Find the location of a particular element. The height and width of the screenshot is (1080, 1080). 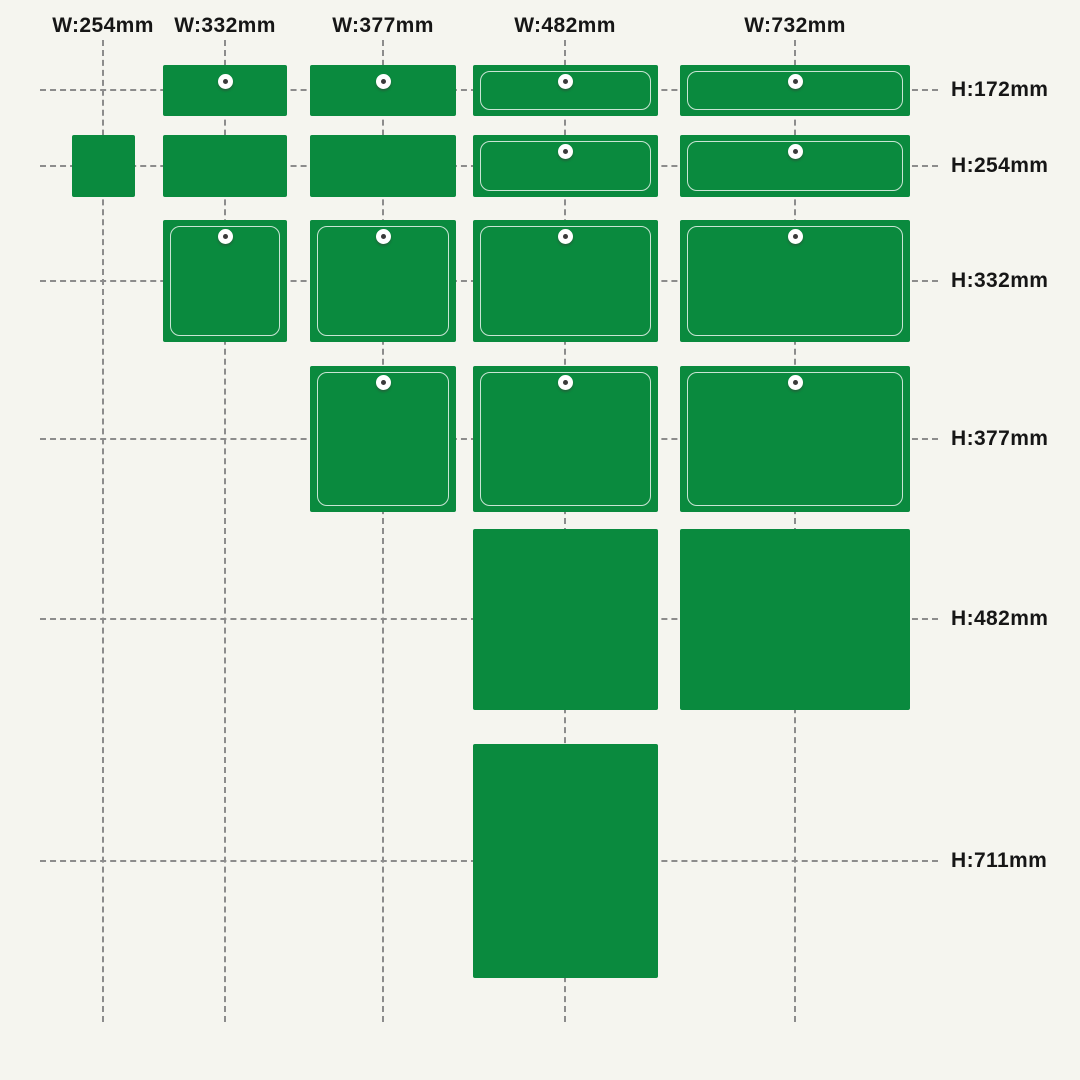

panel-w732-h377 is located at coordinates (795, 439).